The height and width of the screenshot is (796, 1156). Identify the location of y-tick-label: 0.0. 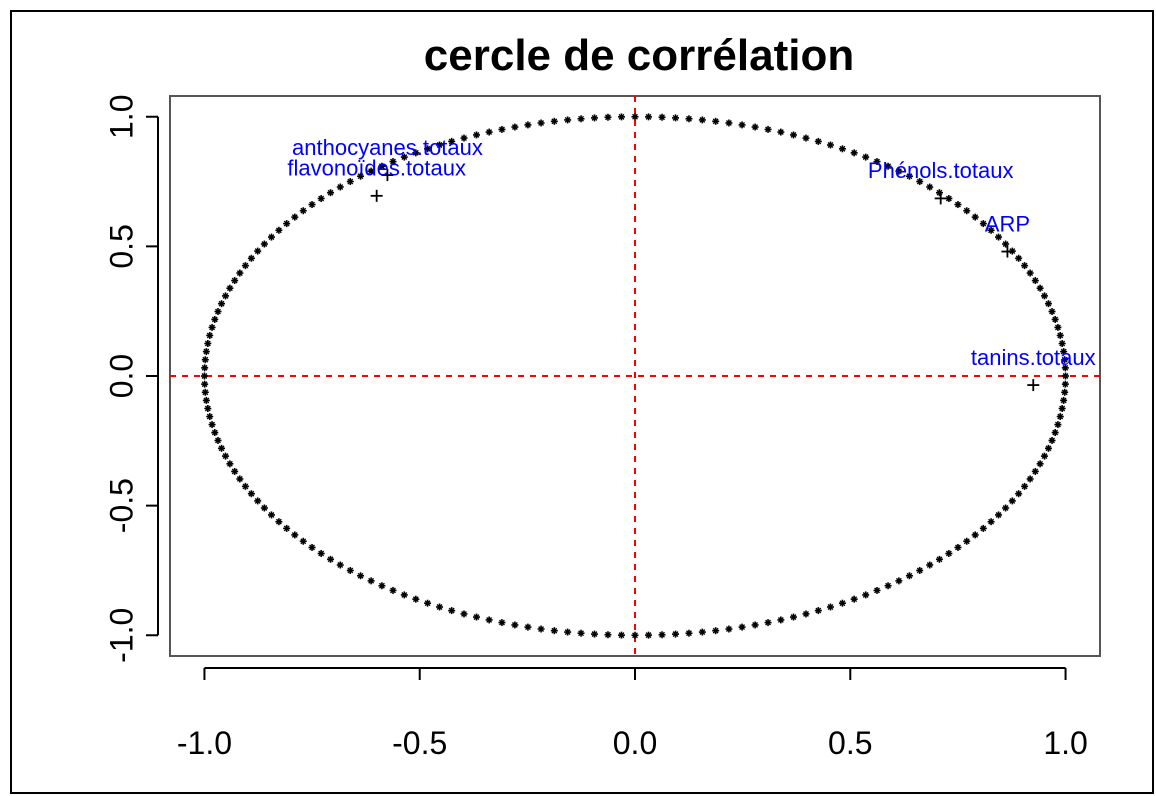
(121, 376).